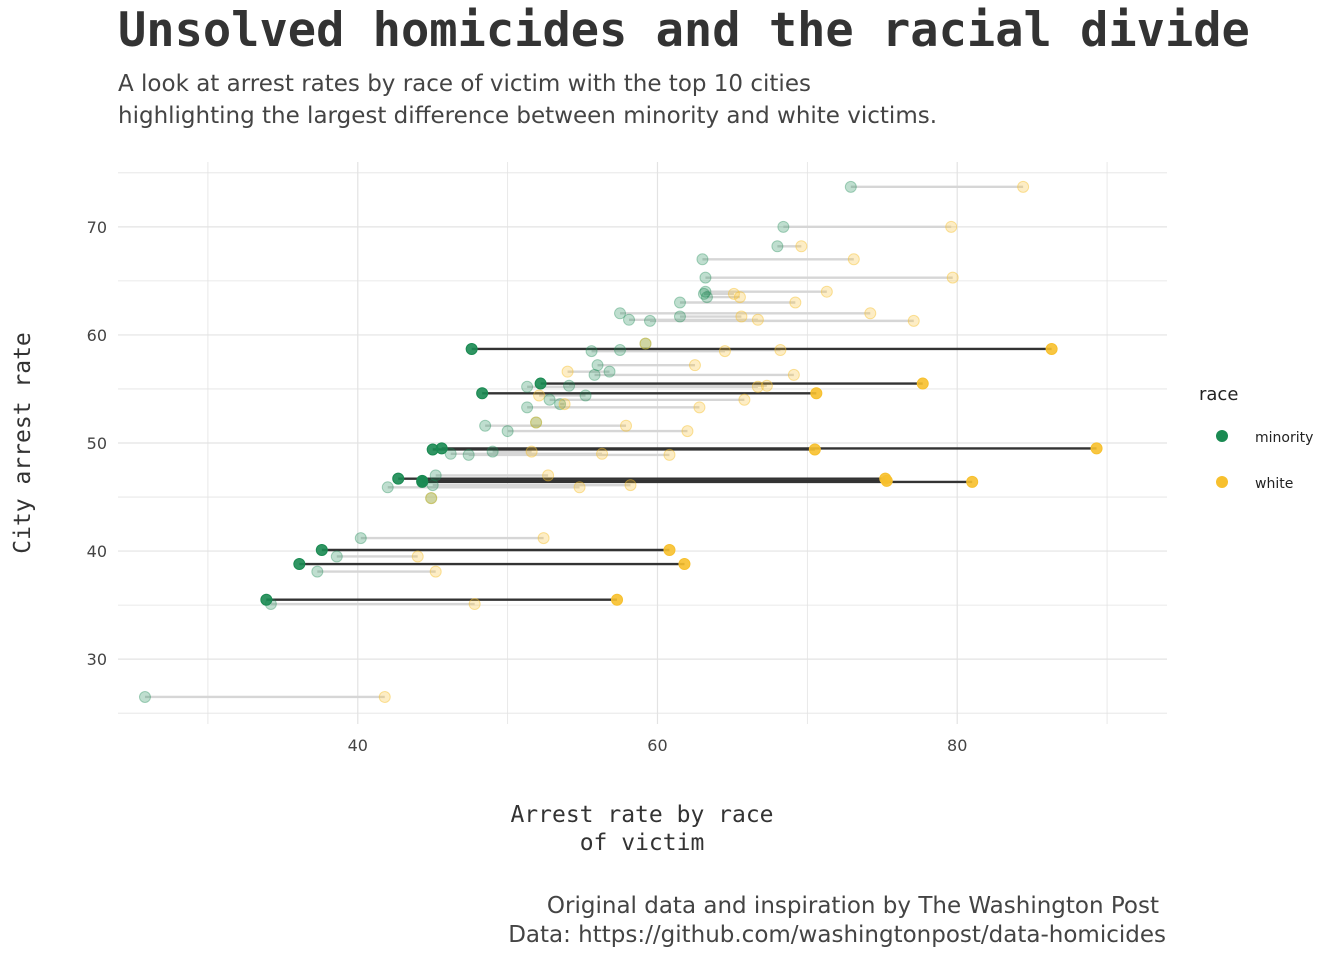  Describe the element at coordinates (97, 227) in the screenshot. I see `y-tick-label: 70` at that location.